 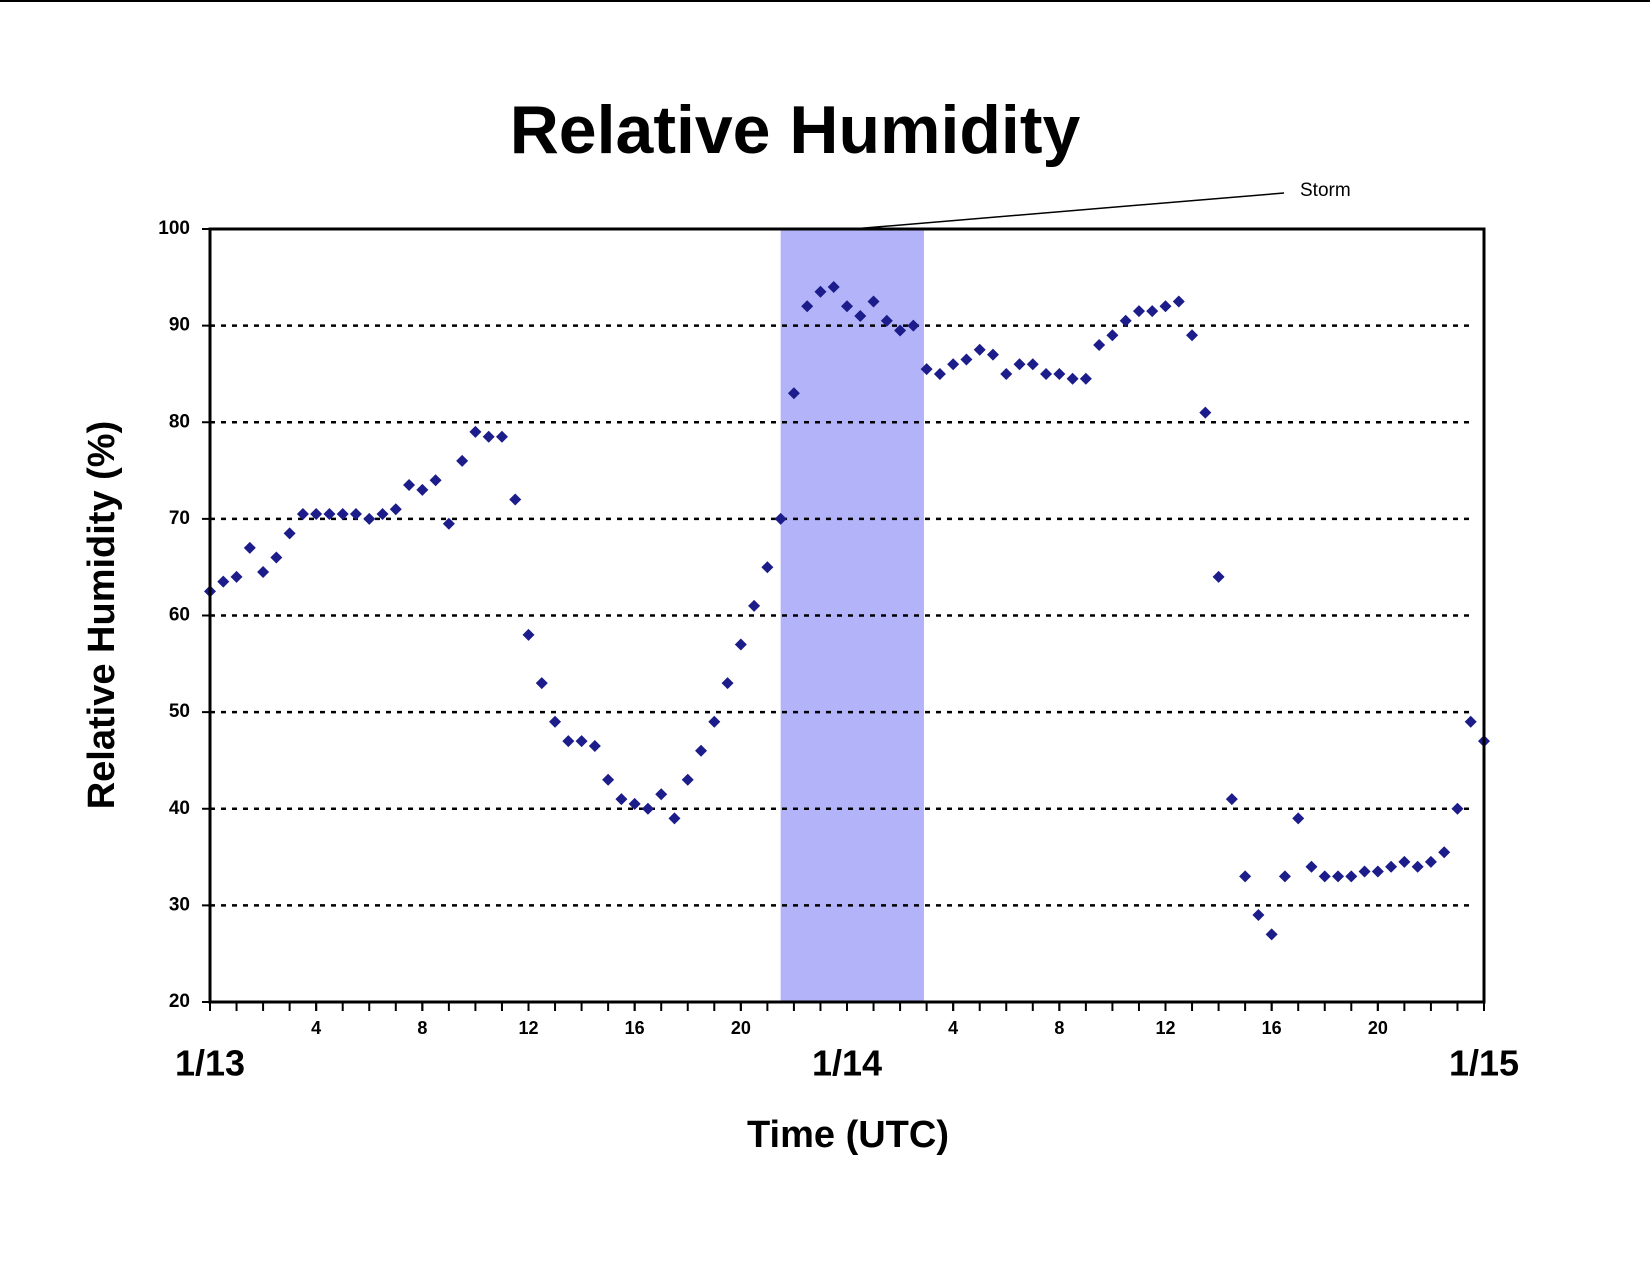 What do you see at coordinates (179, 421) in the screenshot?
I see `y-tick-label: 80` at bounding box center [179, 421].